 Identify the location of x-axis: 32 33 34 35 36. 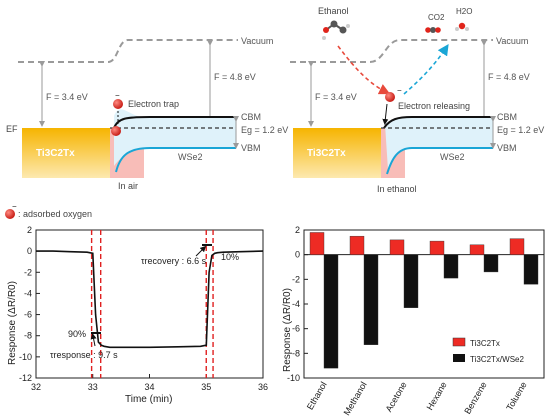
(149, 383).